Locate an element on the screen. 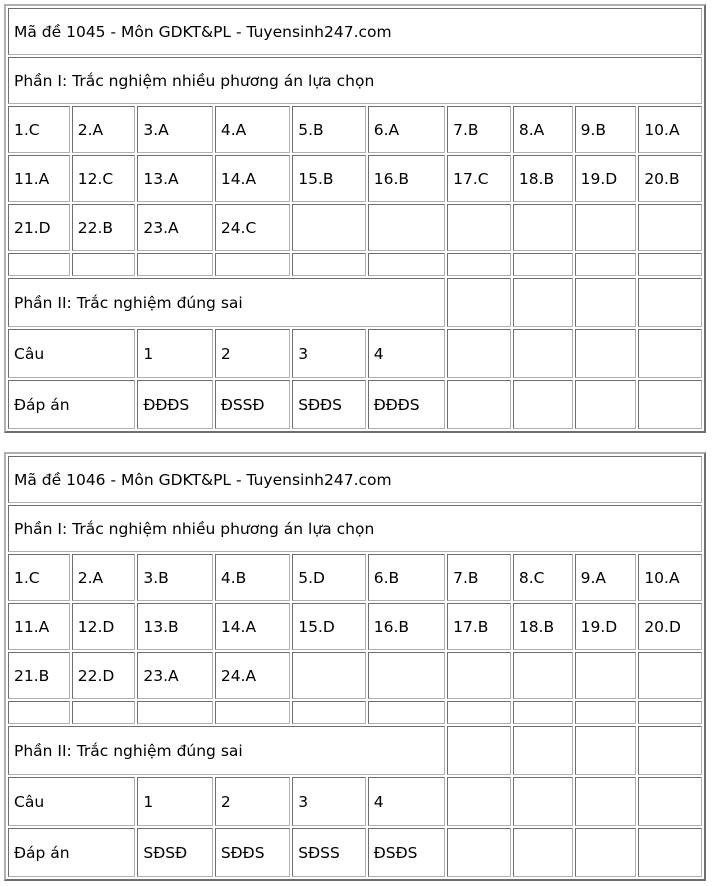 This screenshot has width=712, height=886. answer-cell: 17.B is located at coordinates (479, 626).